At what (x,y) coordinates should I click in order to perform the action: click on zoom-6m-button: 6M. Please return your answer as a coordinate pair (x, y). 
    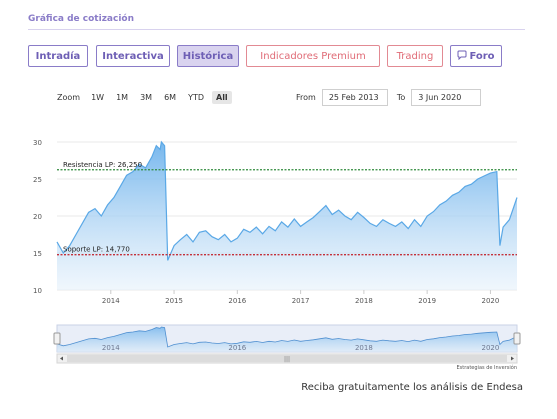
    Looking at the image, I should click on (170, 97).